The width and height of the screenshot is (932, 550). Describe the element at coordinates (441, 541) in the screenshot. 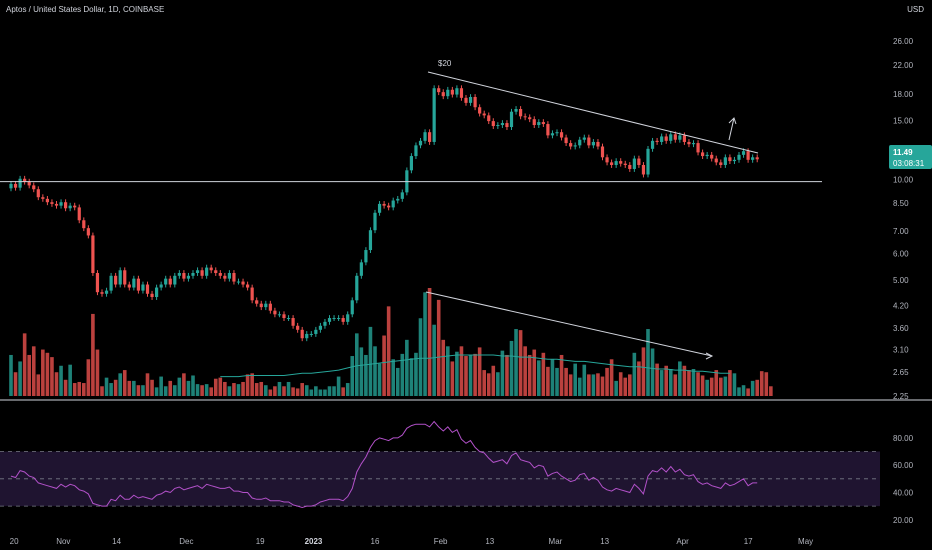

I see `x-tick-label: Feb` at that location.